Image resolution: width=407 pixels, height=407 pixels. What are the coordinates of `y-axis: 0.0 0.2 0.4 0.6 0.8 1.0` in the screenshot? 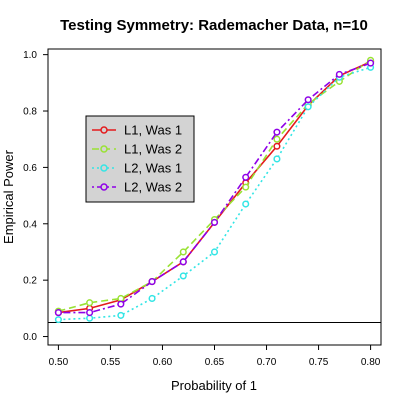 It's located at (35, 196).